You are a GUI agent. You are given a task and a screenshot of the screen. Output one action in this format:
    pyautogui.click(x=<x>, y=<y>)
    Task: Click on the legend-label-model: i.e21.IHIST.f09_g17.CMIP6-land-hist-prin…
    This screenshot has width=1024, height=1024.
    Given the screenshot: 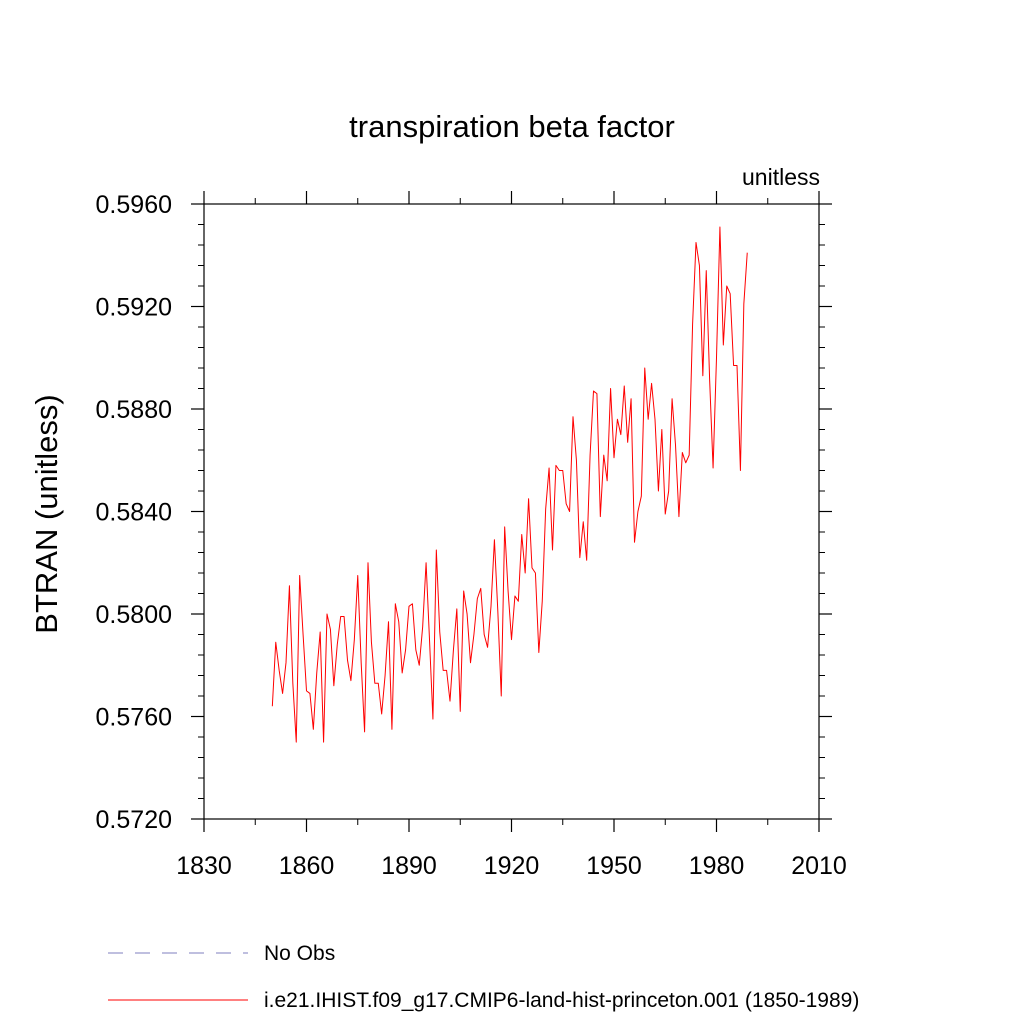 What is the action you would take?
    pyautogui.click(x=561, y=1000)
    